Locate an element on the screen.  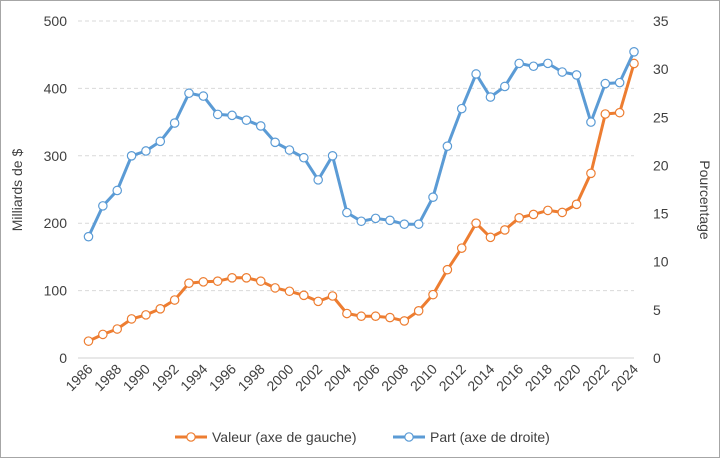
y-axis-right-label: Pourcentage is located at coordinates (705, 200).